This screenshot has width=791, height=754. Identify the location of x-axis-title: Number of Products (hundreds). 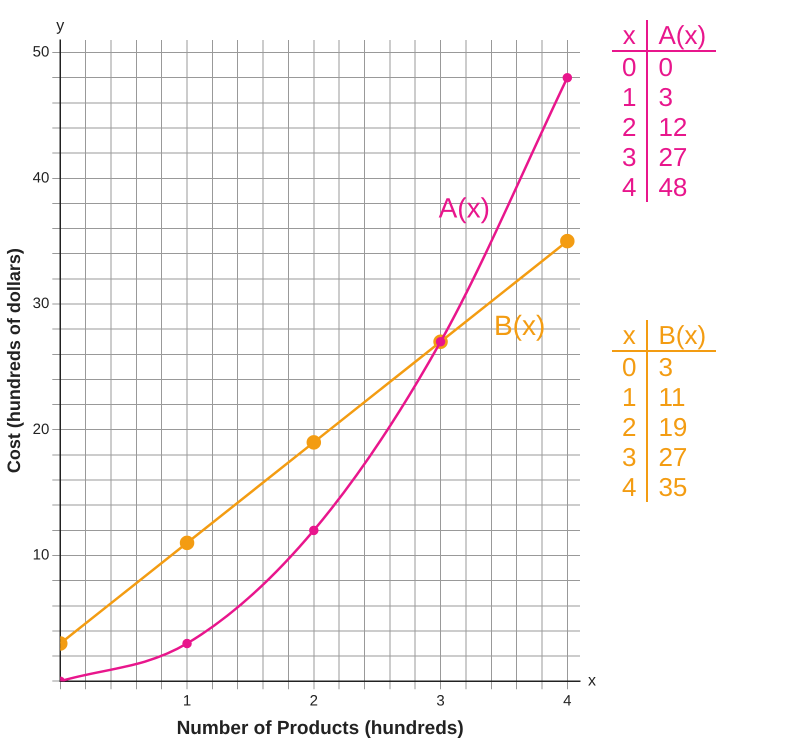
(320, 728).